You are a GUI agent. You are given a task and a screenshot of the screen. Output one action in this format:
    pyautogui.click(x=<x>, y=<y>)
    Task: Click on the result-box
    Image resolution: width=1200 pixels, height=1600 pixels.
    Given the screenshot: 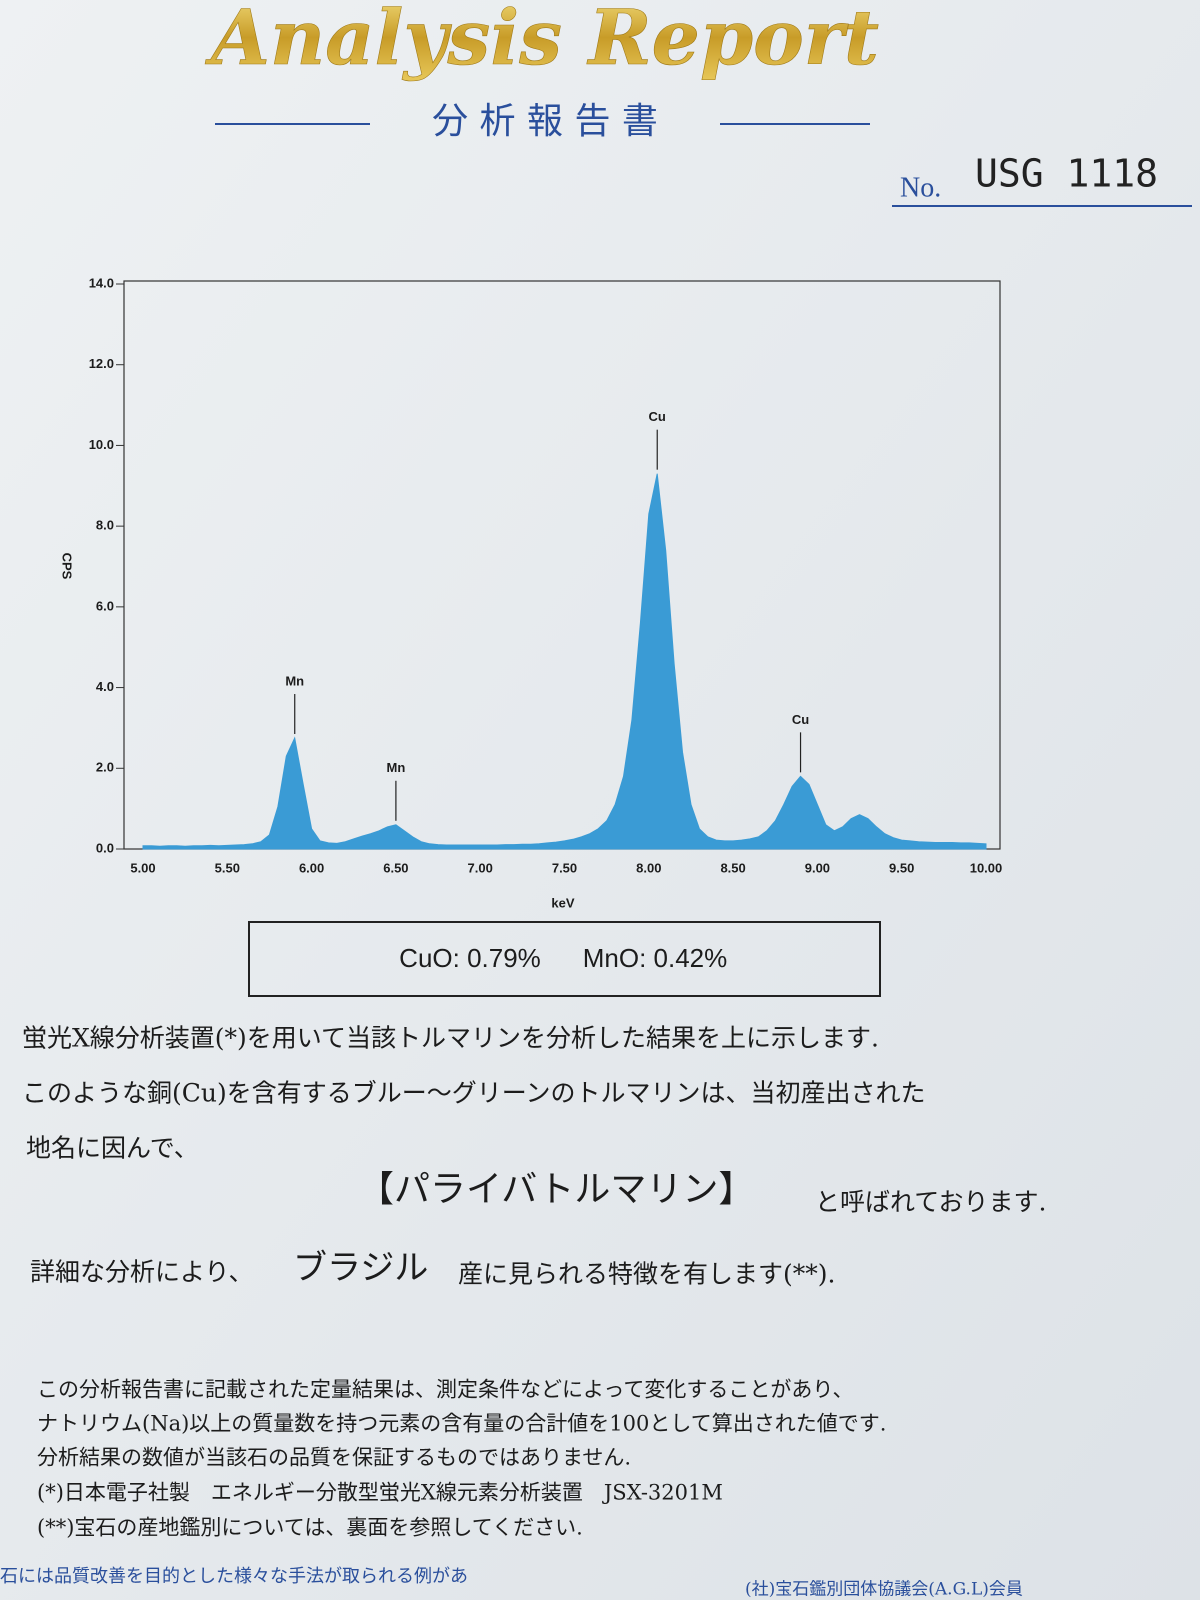 What is the action you would take?
    pyautogui.click(x=564, y=959)
    